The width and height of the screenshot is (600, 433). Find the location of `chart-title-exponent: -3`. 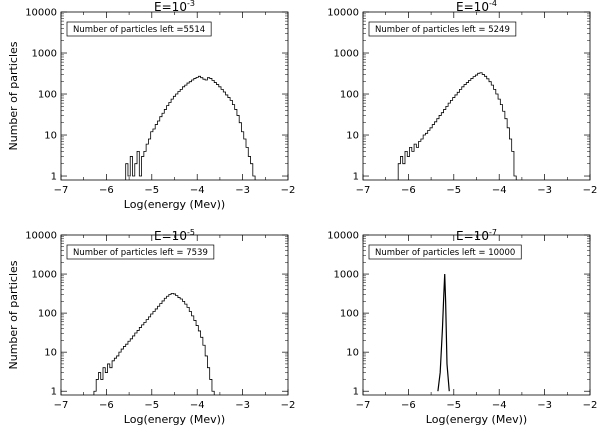

chart-title-exponent: -3 is located at coordinates (191, 4).